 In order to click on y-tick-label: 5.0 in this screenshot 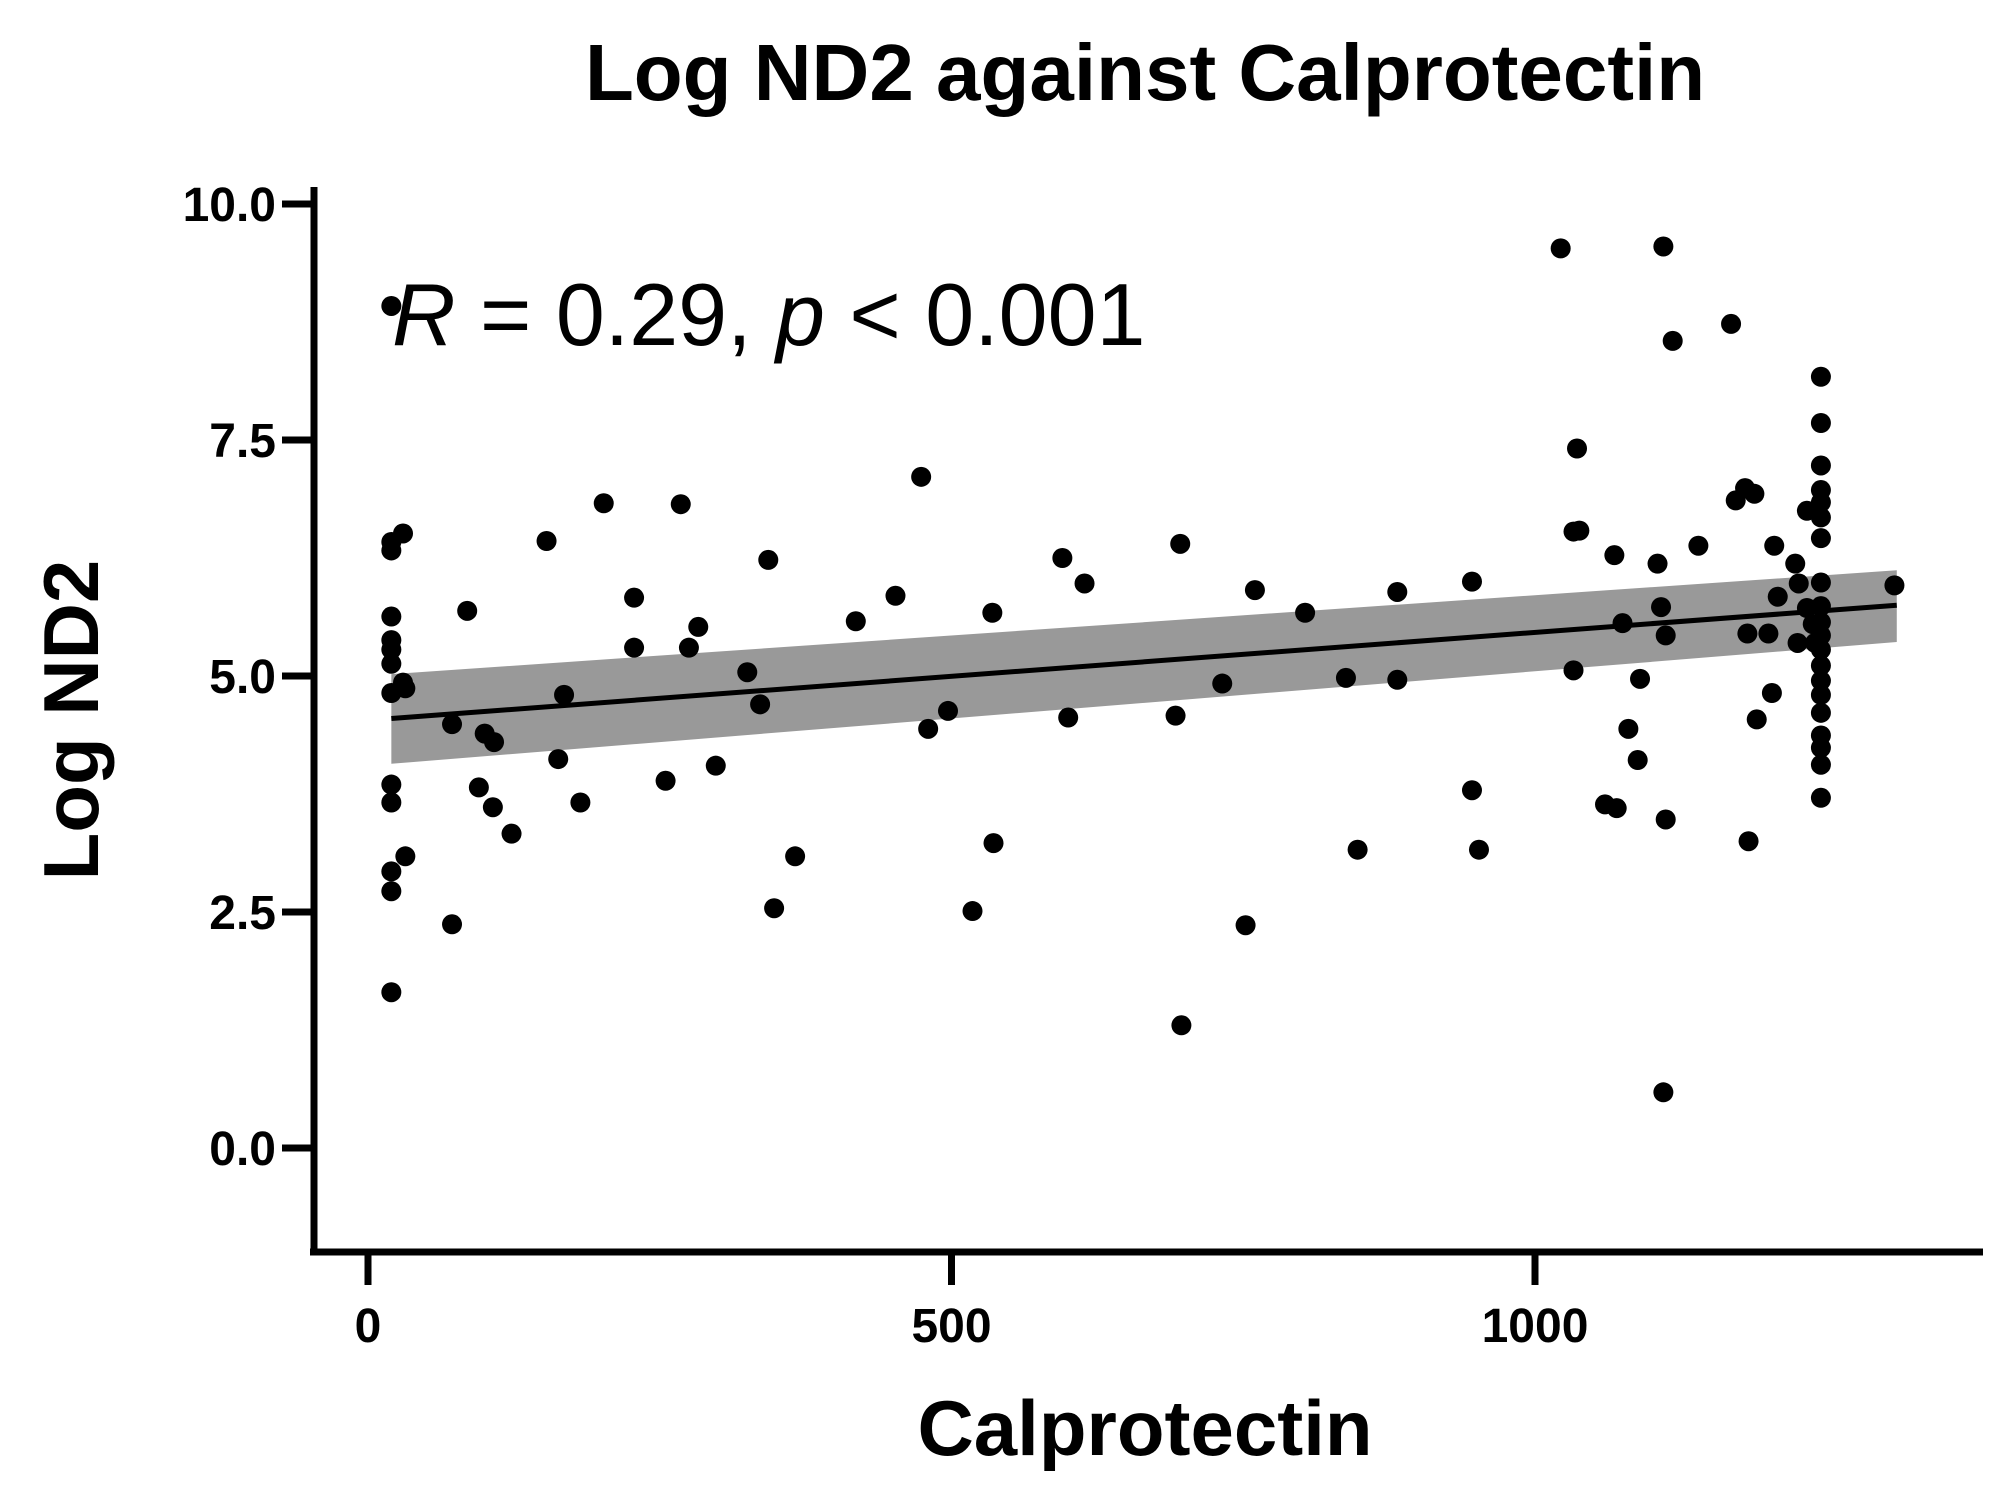, I will do `click(242, 677)`.